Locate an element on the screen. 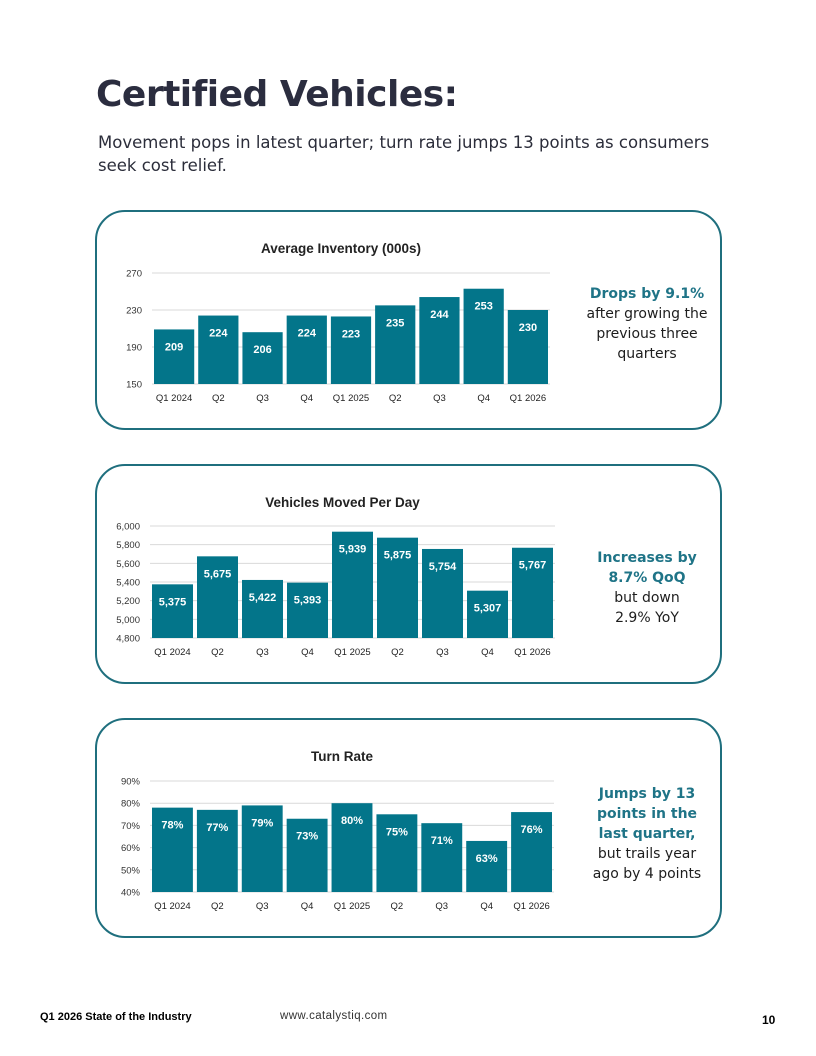  data-label: 5,939 is located at coordinates (353, 550).